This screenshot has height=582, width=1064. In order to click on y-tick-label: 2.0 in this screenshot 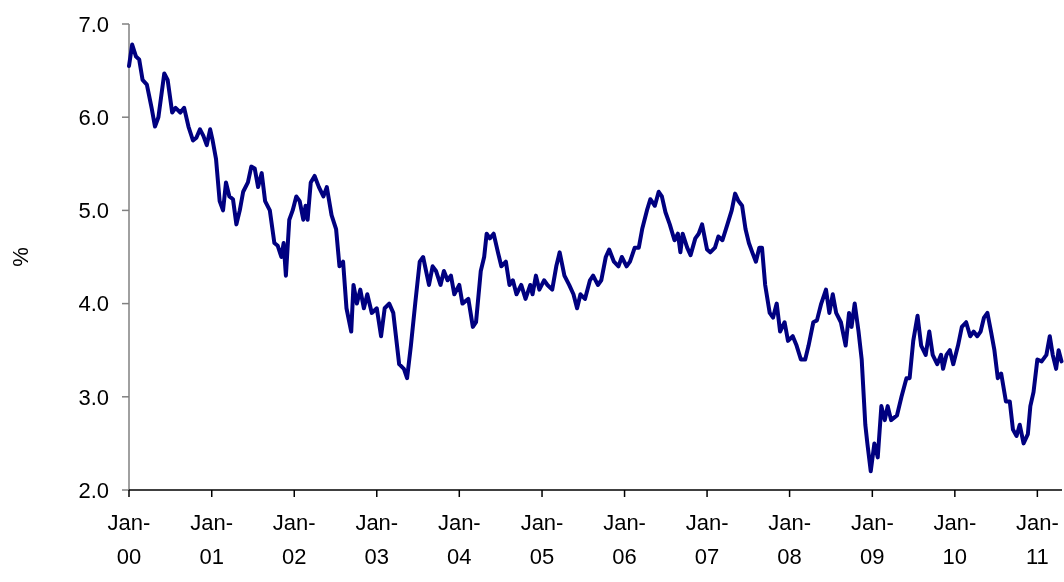, I will do `click(93, 490)`.